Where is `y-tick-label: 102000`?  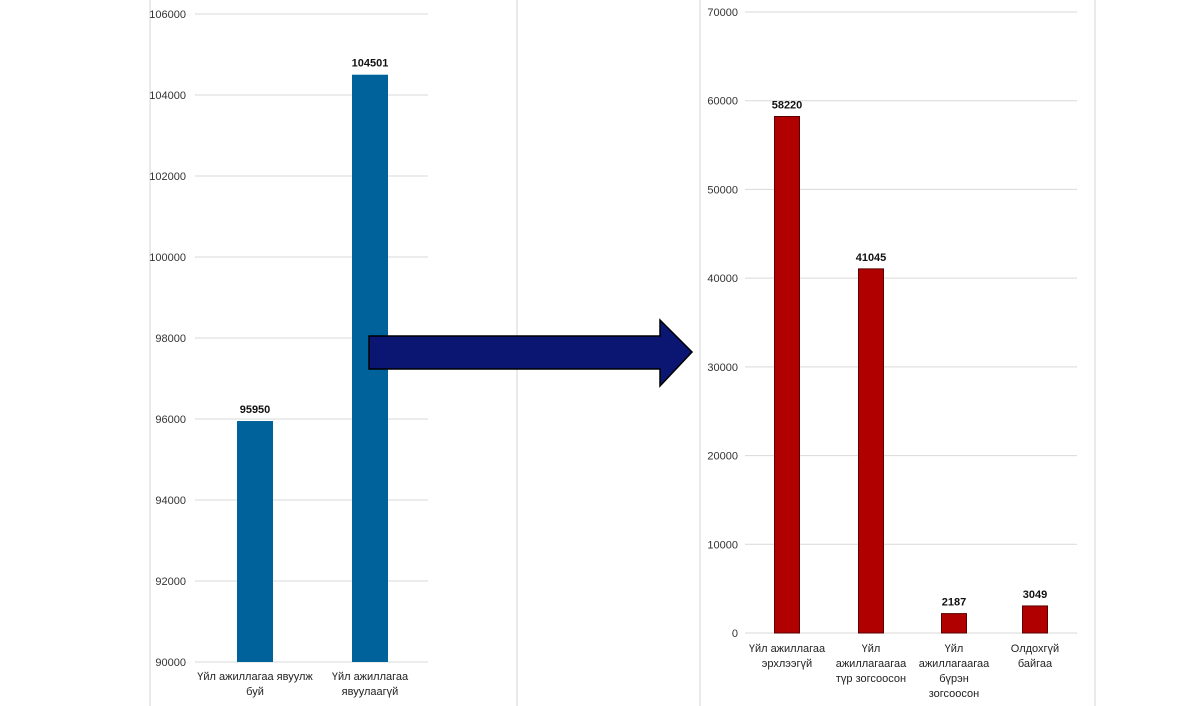
y-tick-label: 102000 is located at coordinates (167, 177).